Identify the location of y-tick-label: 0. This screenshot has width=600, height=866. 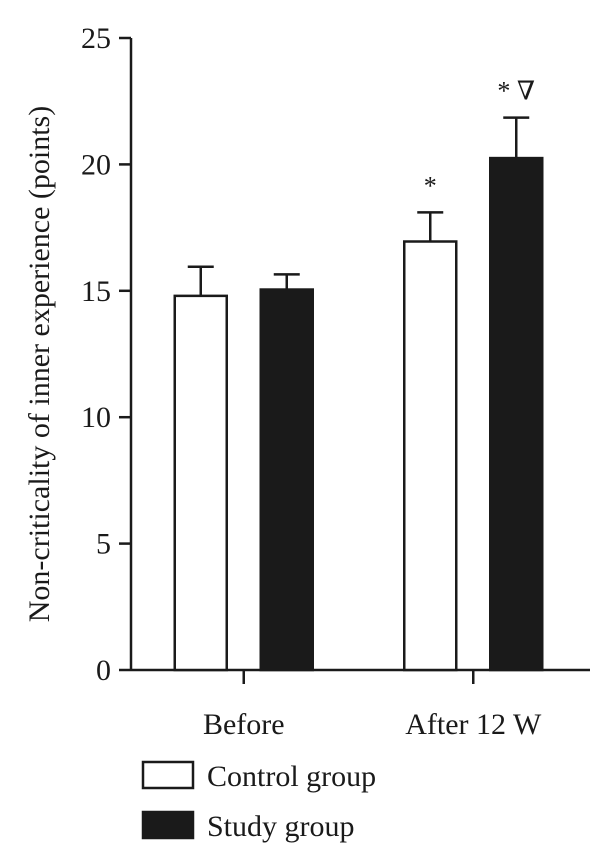
(103, 670).